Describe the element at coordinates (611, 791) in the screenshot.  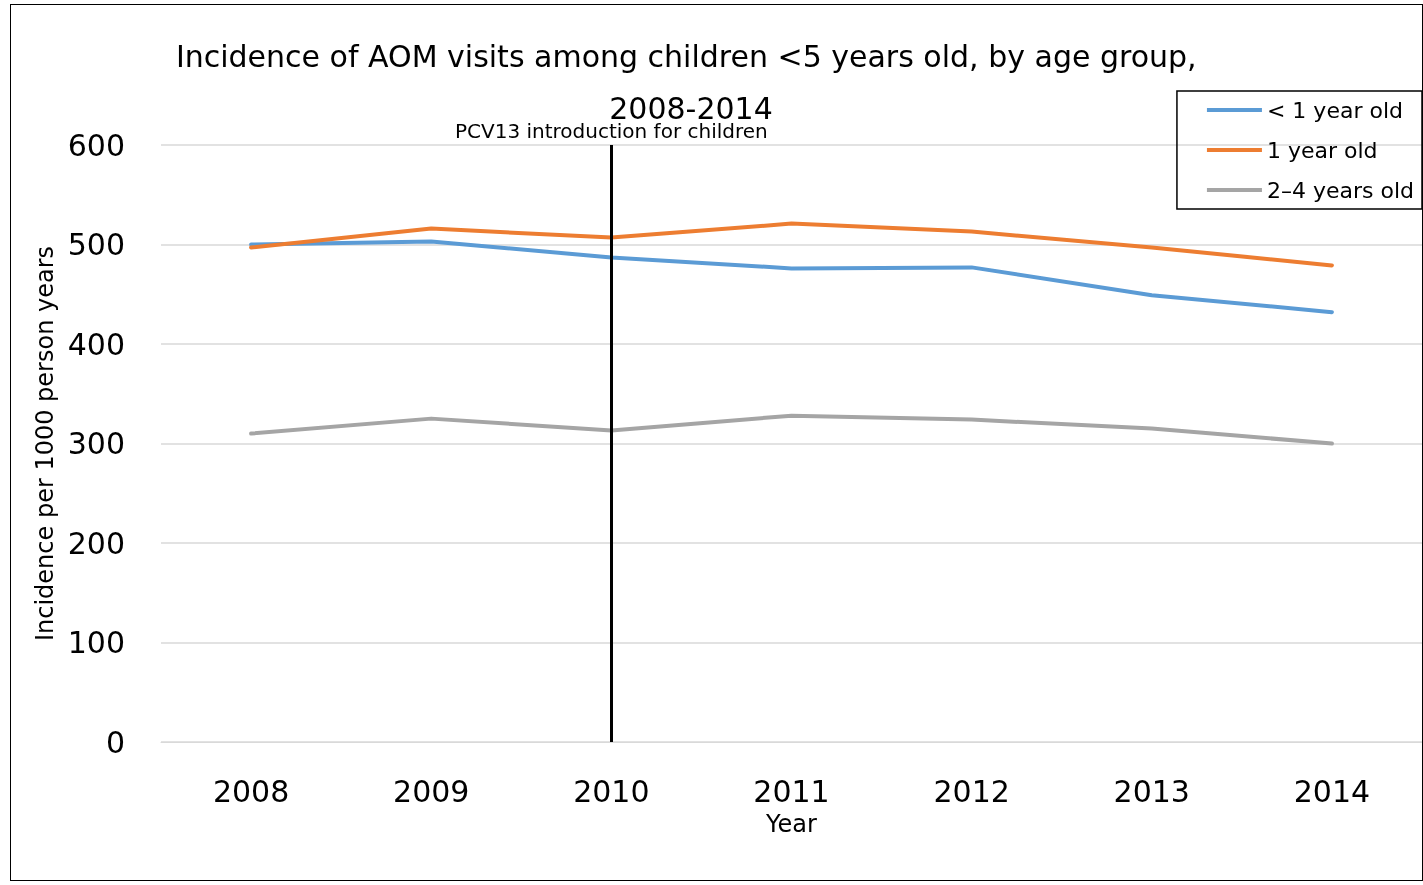
I see `x-tick-label: 2010` at that location.